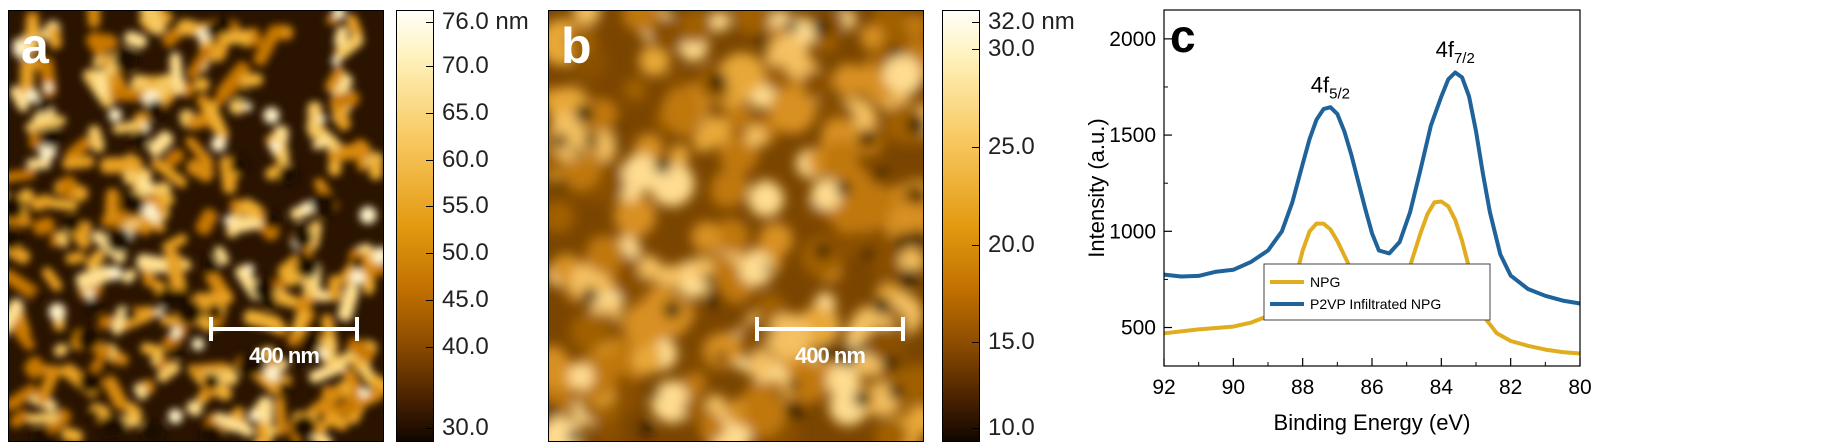 This screenshot has width=1835, height=446. What do you see at coordinates (1325, 282) in the screenshot?
I see `legend-entry: NPG` at bounding box center [1325, 282].